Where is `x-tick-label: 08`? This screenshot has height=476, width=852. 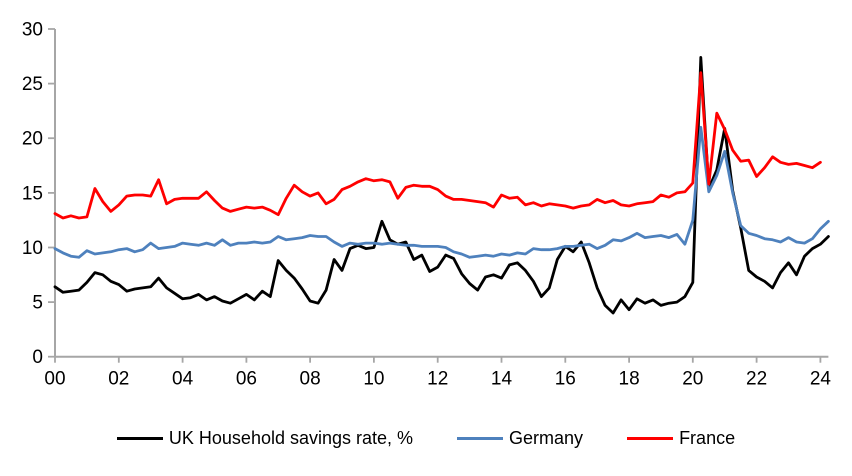
x-tick-label: 08 is located at coordinates (310, 379).